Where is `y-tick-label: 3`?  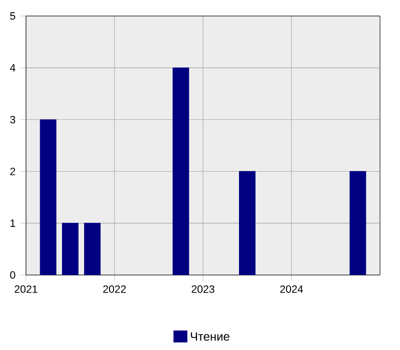 y-tick-label: 3 is located at coordinates (13, 120).